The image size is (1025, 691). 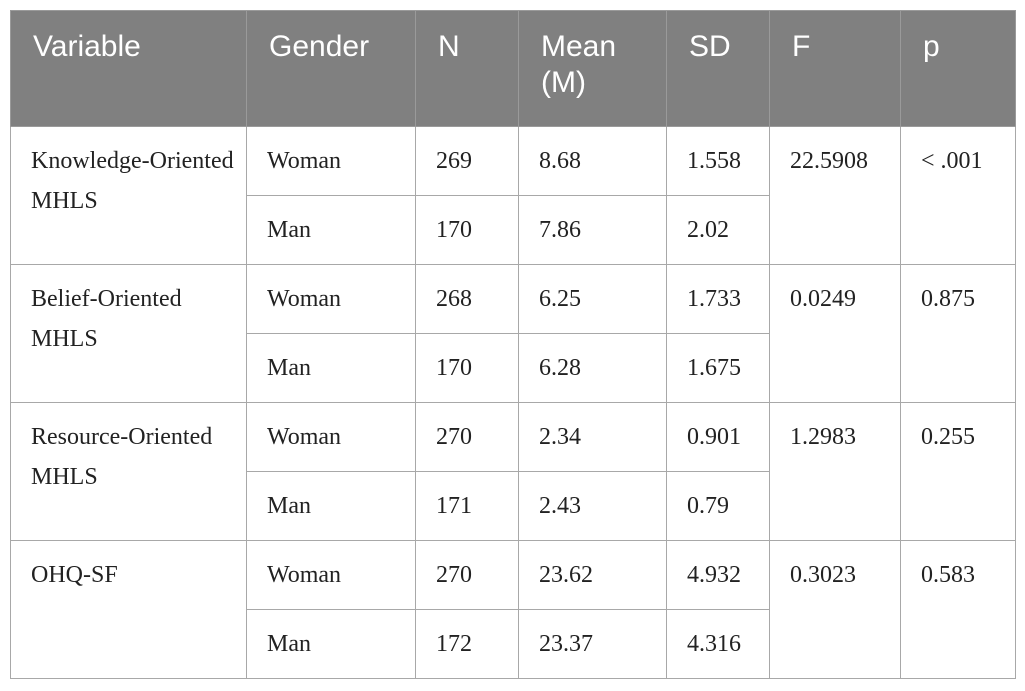 I want to click on f-cell: 0.0249, so click(x=835, y=333).